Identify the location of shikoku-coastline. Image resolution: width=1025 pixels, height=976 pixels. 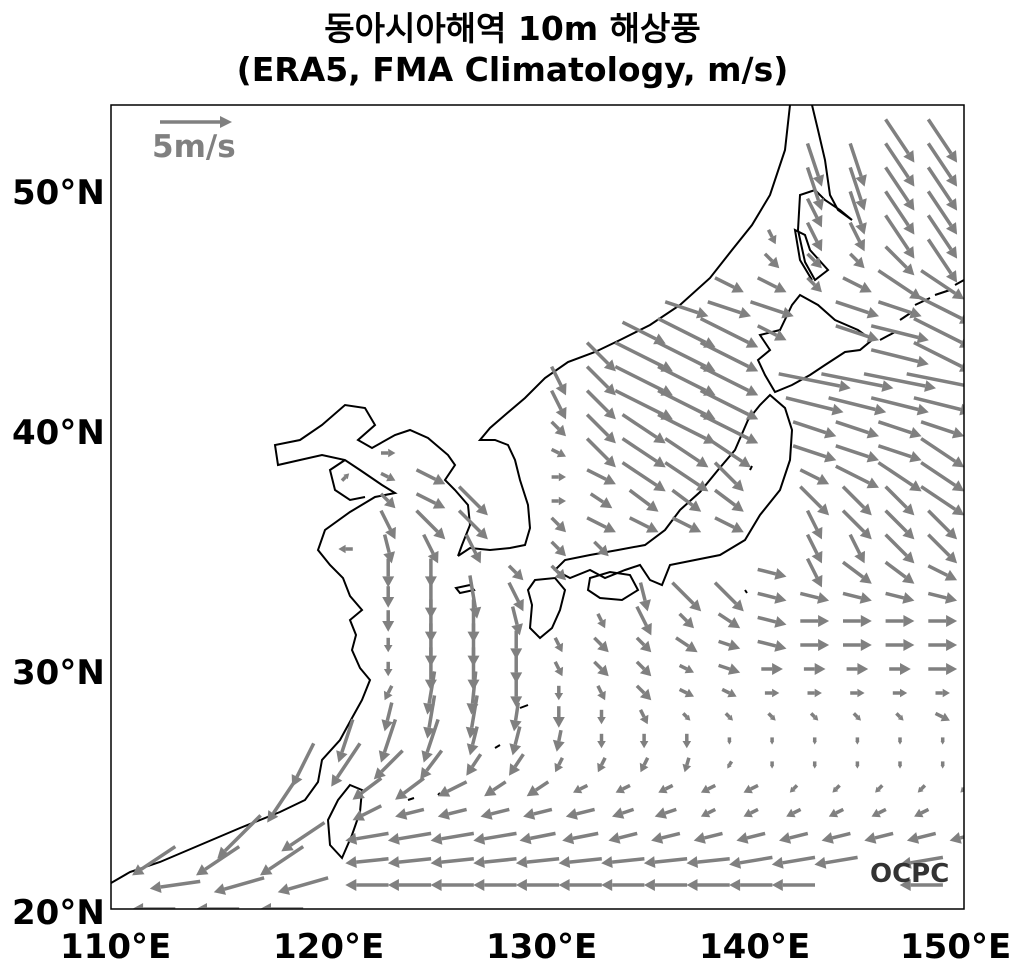
(613, 586).